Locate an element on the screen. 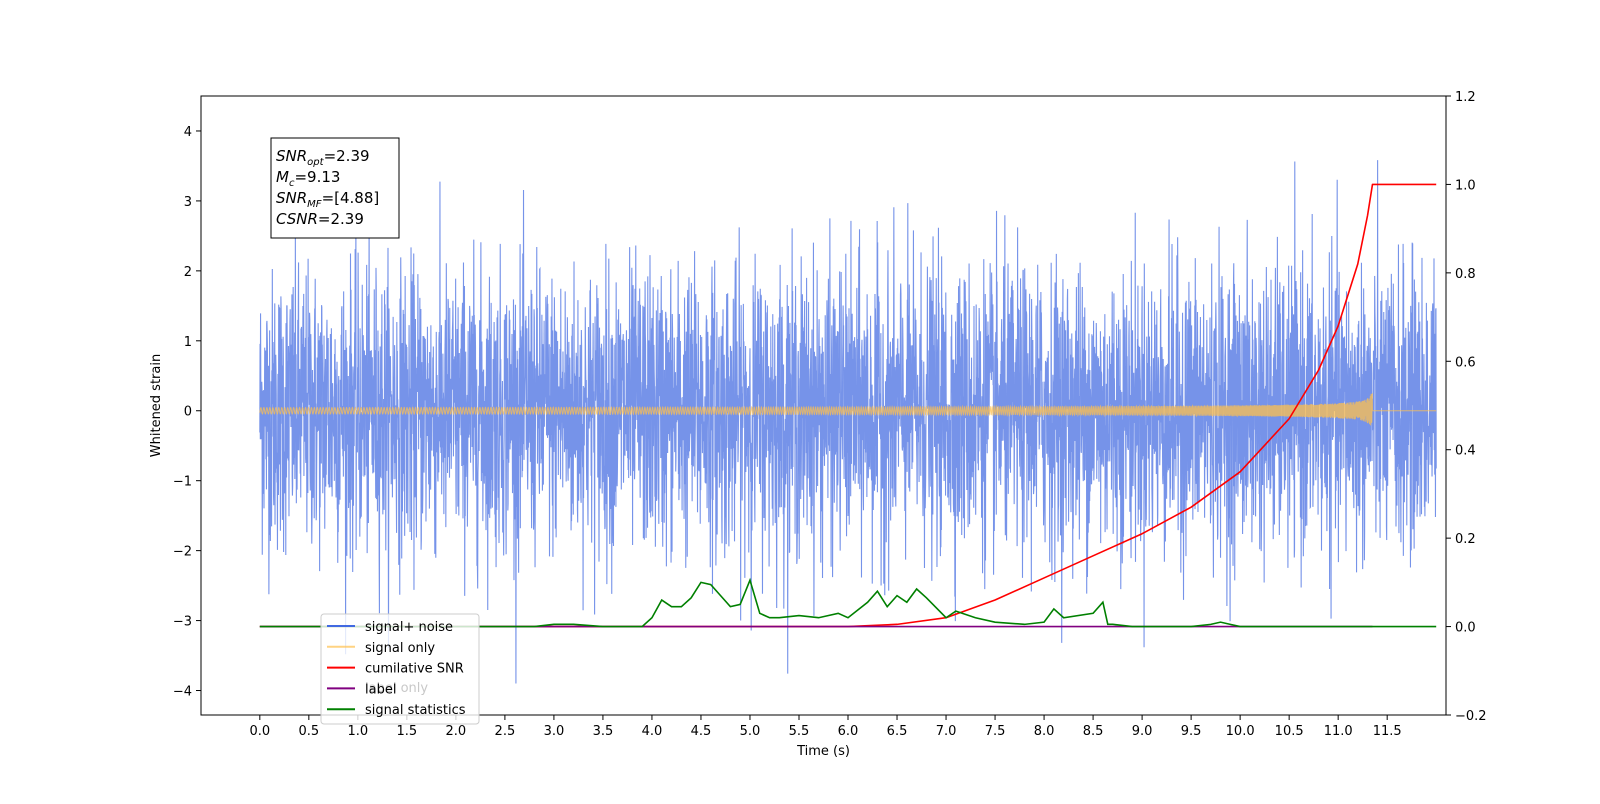 The width and height of the screenshot is (1600, 804). y-tick-label: −2 is located at coordinates (182, 552).